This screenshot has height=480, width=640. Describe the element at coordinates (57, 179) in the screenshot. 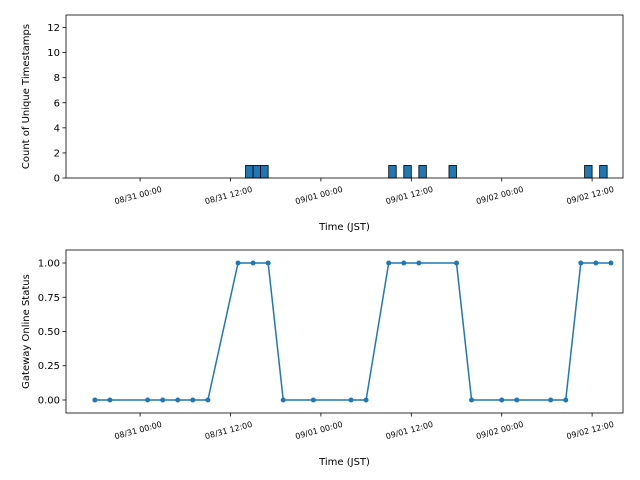

I see `y-tick-label: 0` at that location.